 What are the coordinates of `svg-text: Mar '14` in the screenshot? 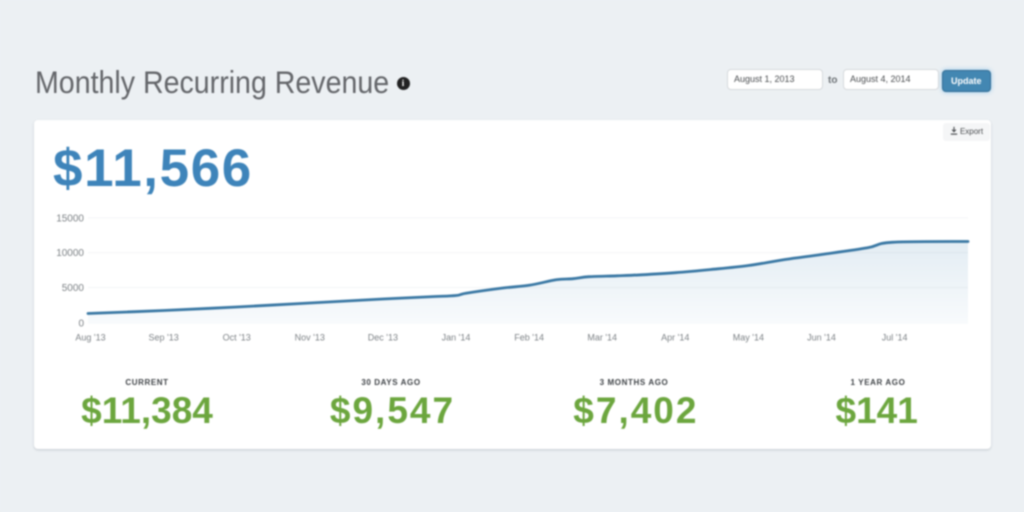 It's located at (602, 338).